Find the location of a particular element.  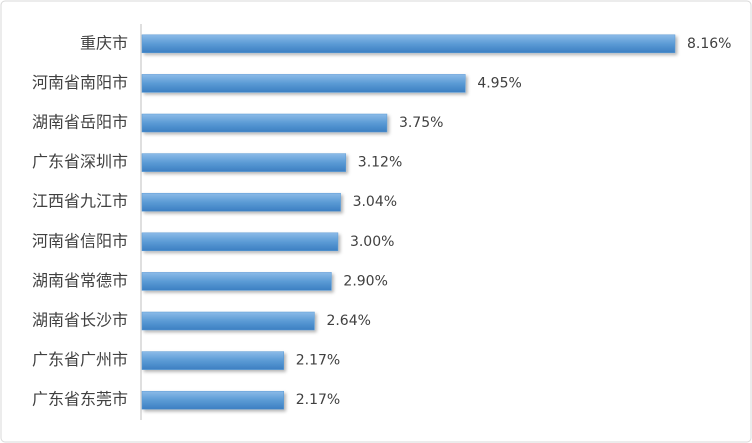

y-tick-label: 广东省深圳市 is located at coordinates (80, 161).